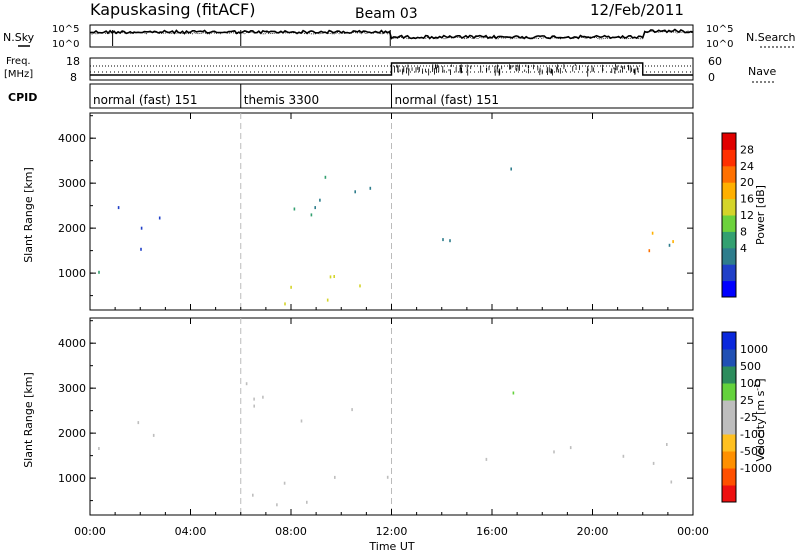  What do you see at coordinates (593, 531) in the screenshot?
I see `x-tick-label: 20:00` at bounding box center [593, 531].